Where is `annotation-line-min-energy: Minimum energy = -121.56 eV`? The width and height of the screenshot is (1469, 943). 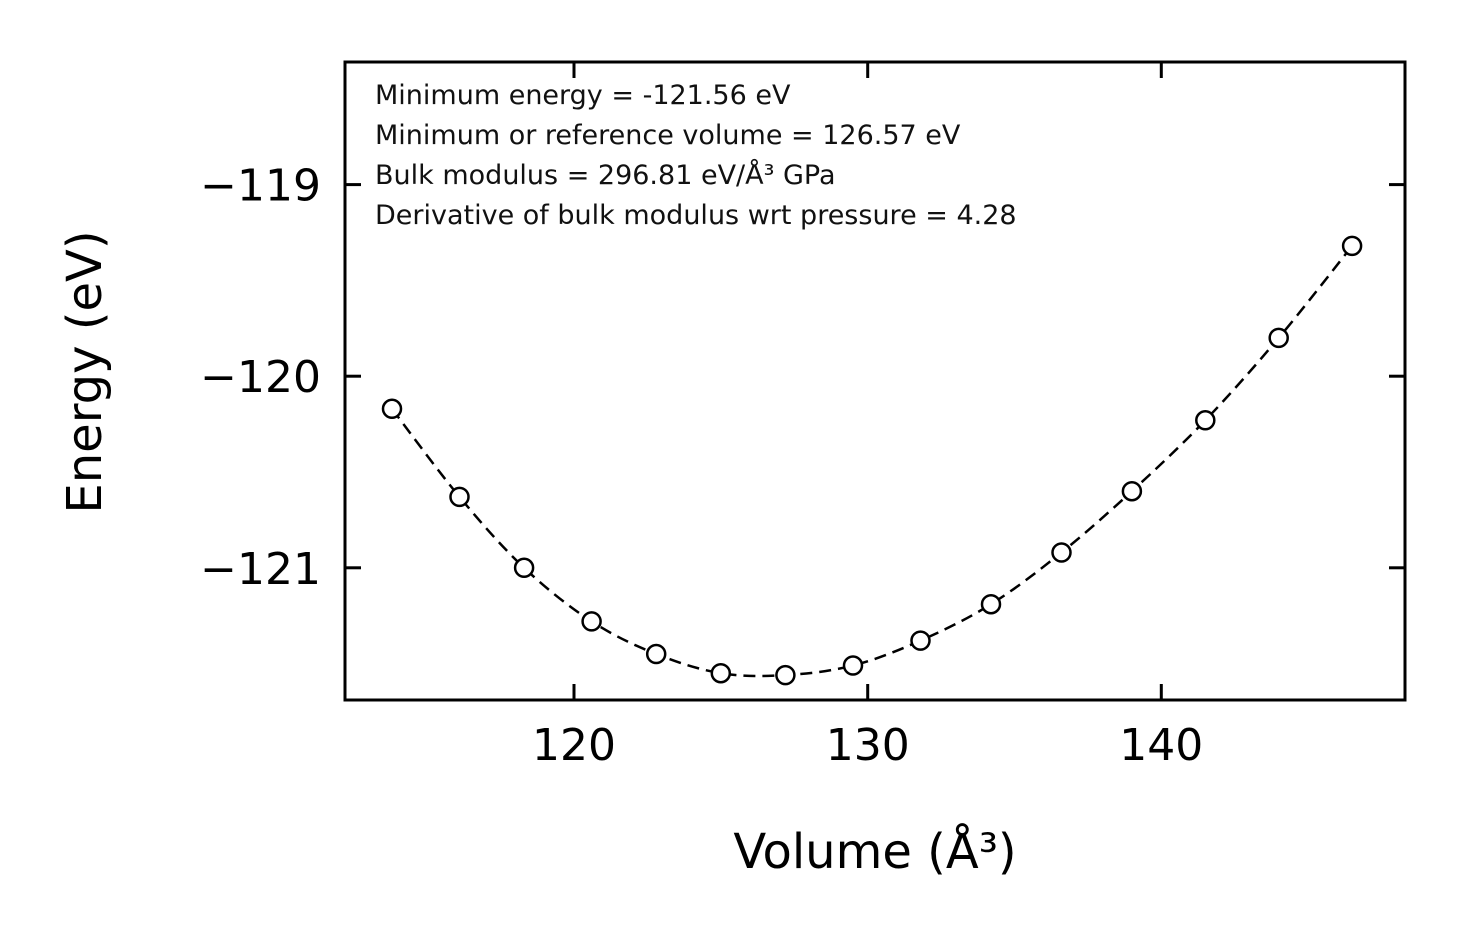
annotation-line-min-energy: Minimum energy = -121.56 eV is located at coordinates (583, 95).